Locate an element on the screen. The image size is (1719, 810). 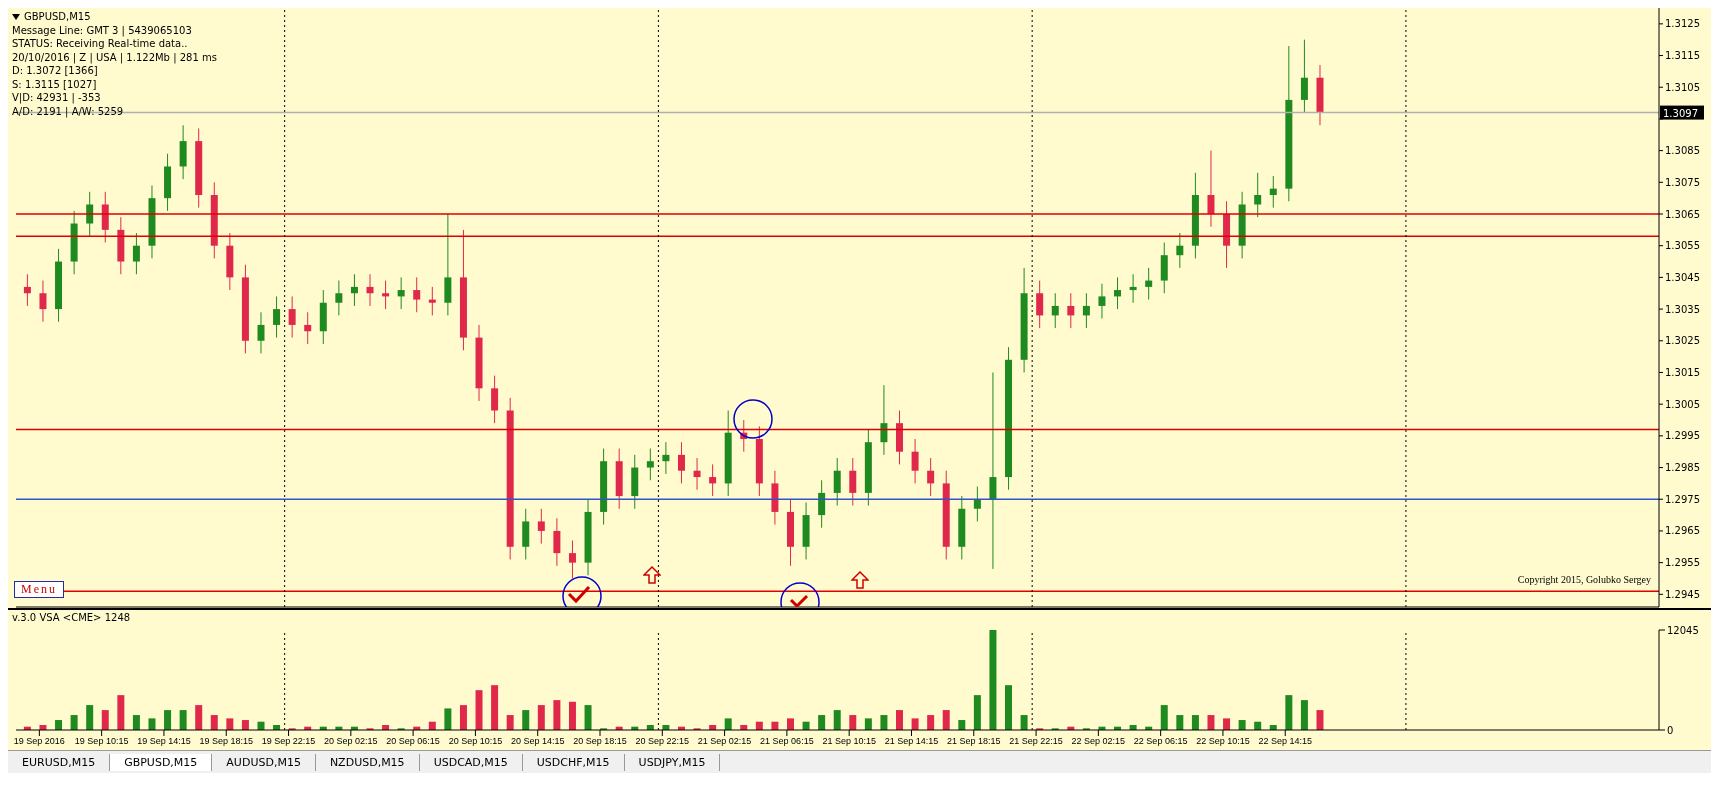
y-tick-label: 1.3085 is located at coordinates (1682, 151).